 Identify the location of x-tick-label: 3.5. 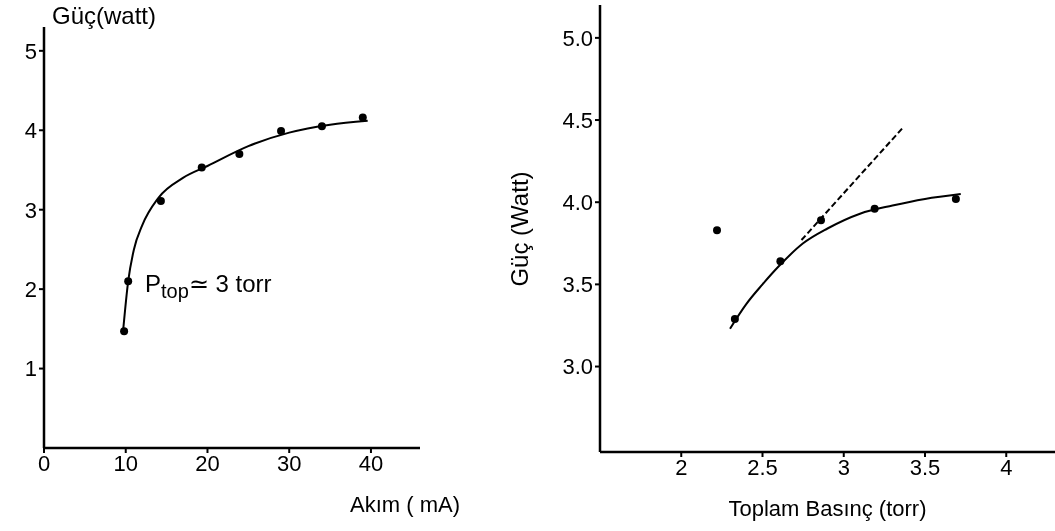
(925, 467).